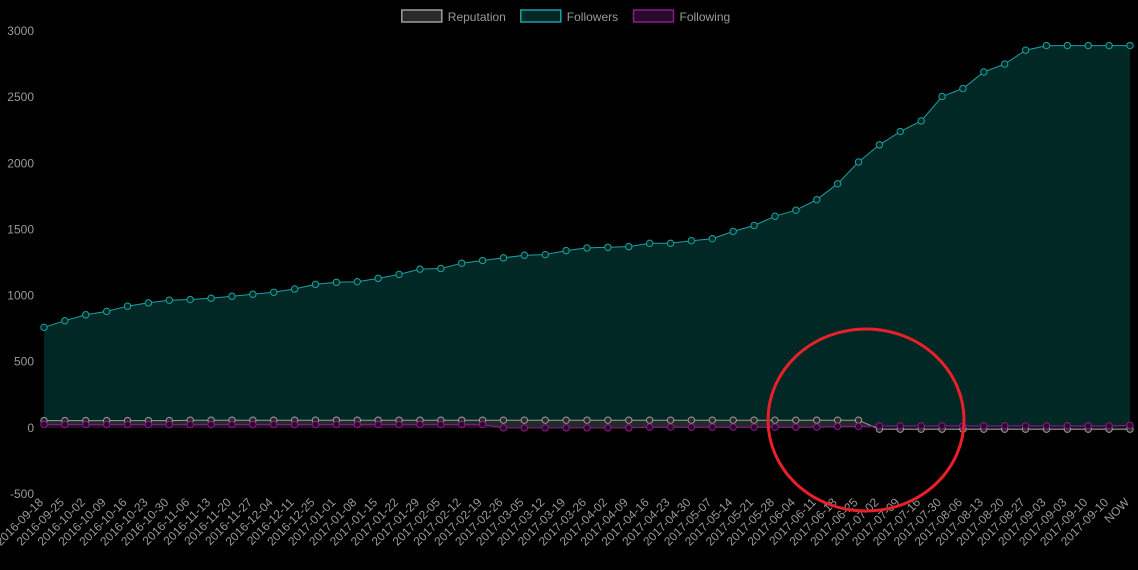  What do you see at coordinates (453, 16) in the screenshot?
I see `legend-item-reputation: Reputation` at bounding box center [453, 16].